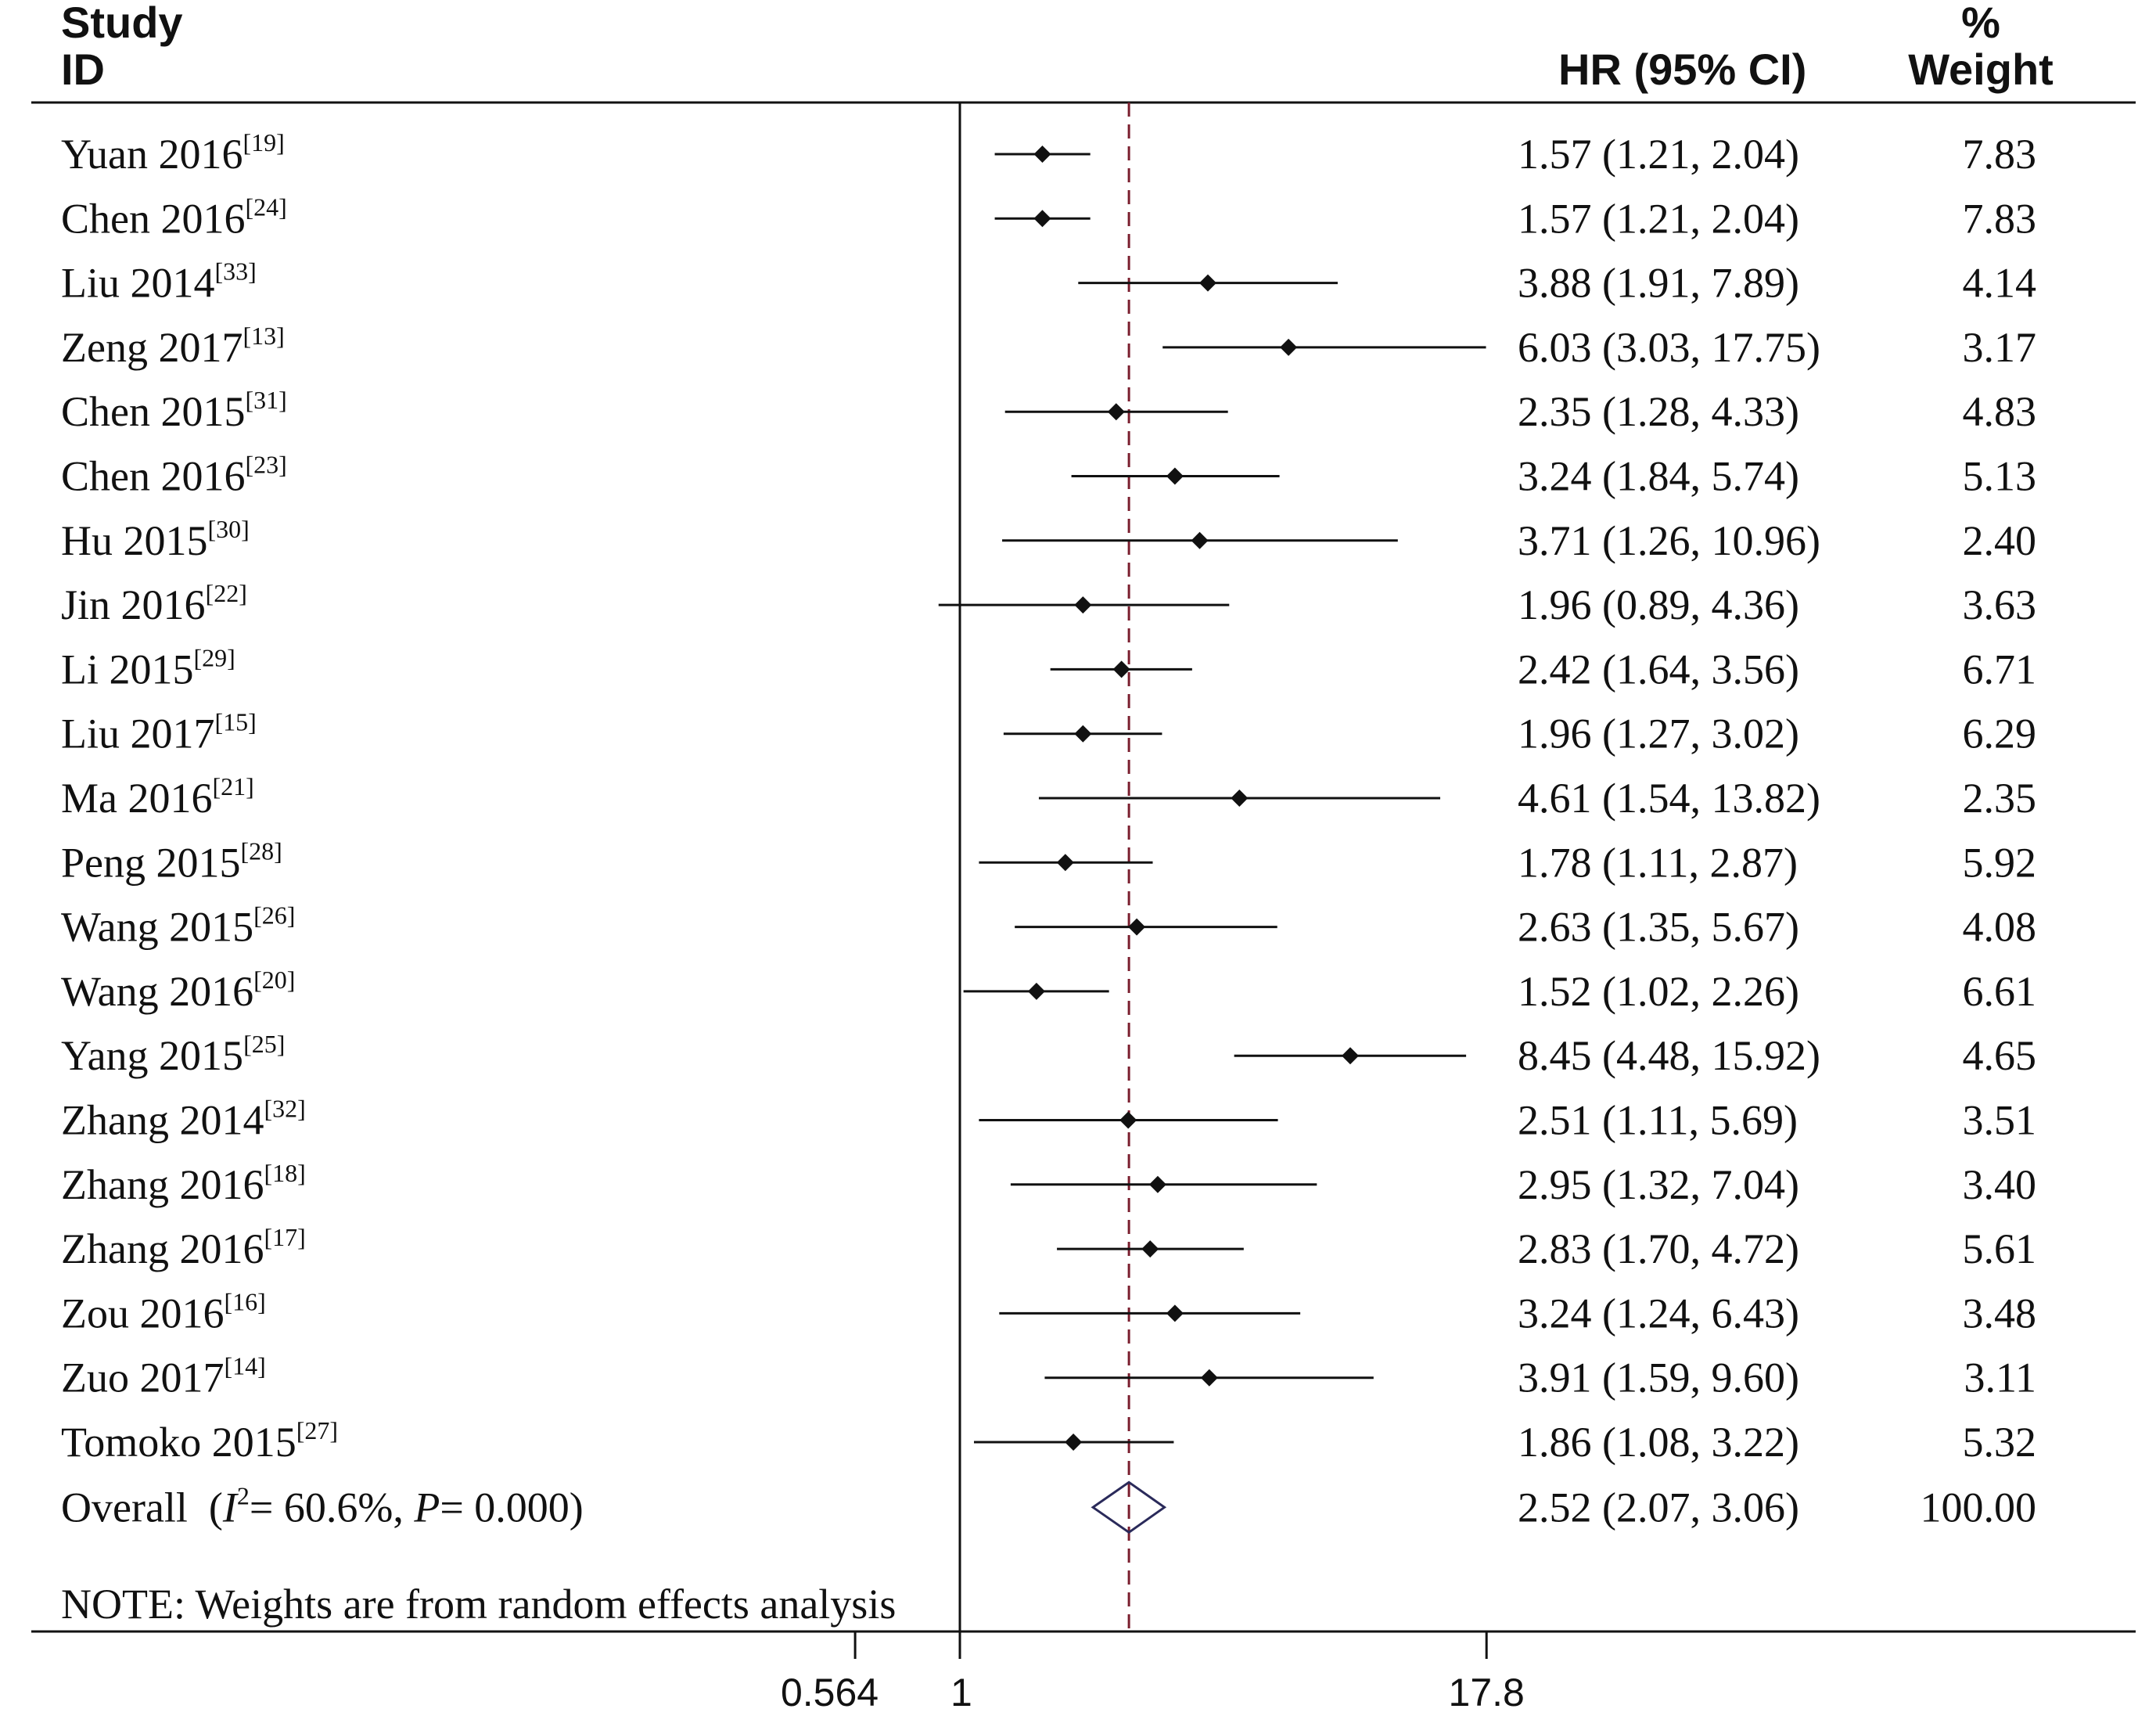 This screenshot has height=1716, width=2156. Describe the element at coordinates (284, 1109) in the screenshot. I see `study-ref: [32]` at that location.